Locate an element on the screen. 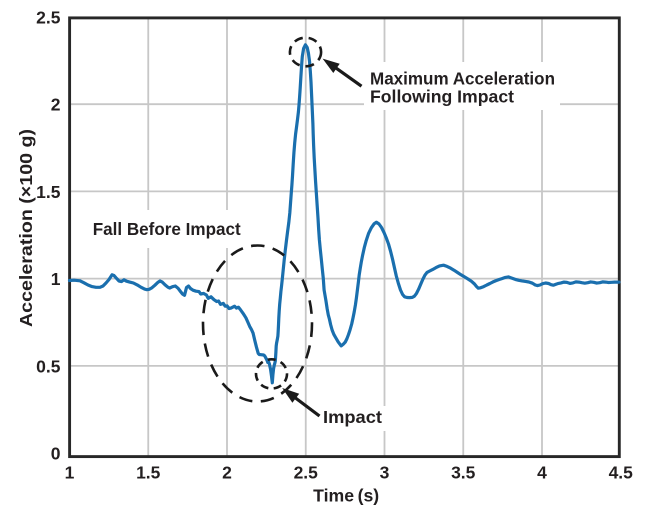 This screenshot has width=645, height=515. svg-text: Time (s) is located at coordinates (346, 496).